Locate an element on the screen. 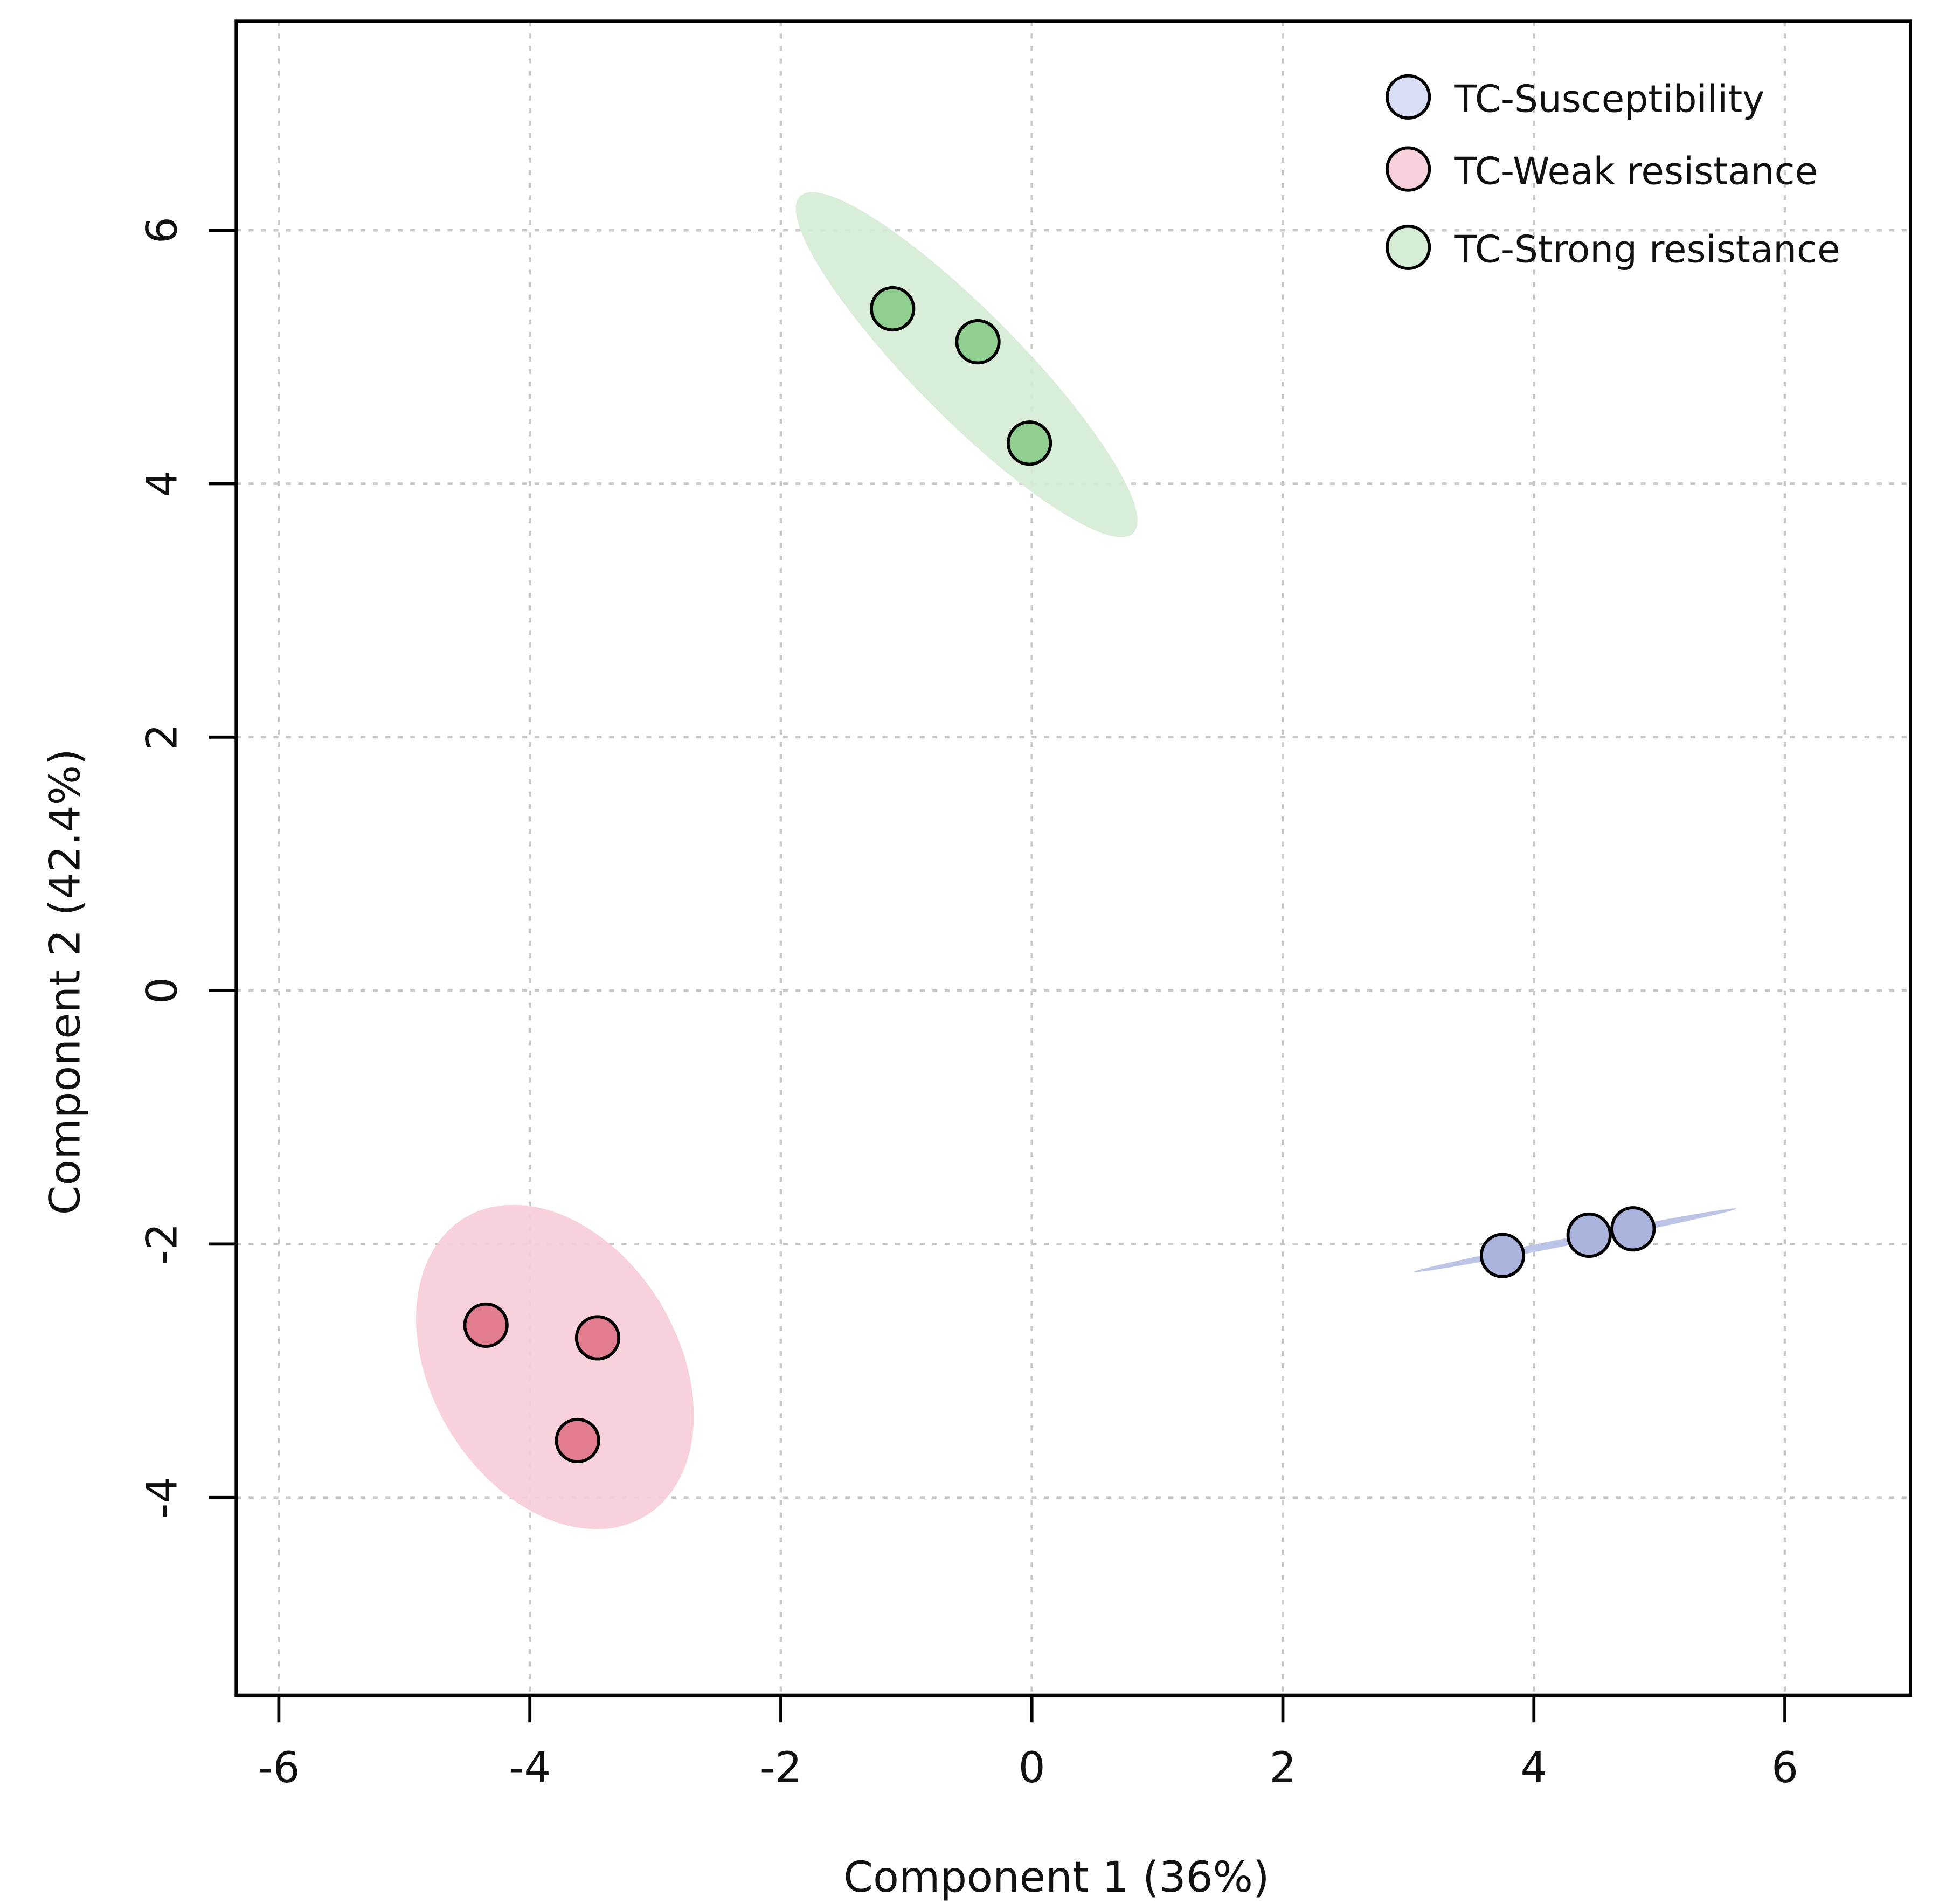 The image size is (1939, 1904). y-tick-label: 4 is located at coordinates (162, 484).